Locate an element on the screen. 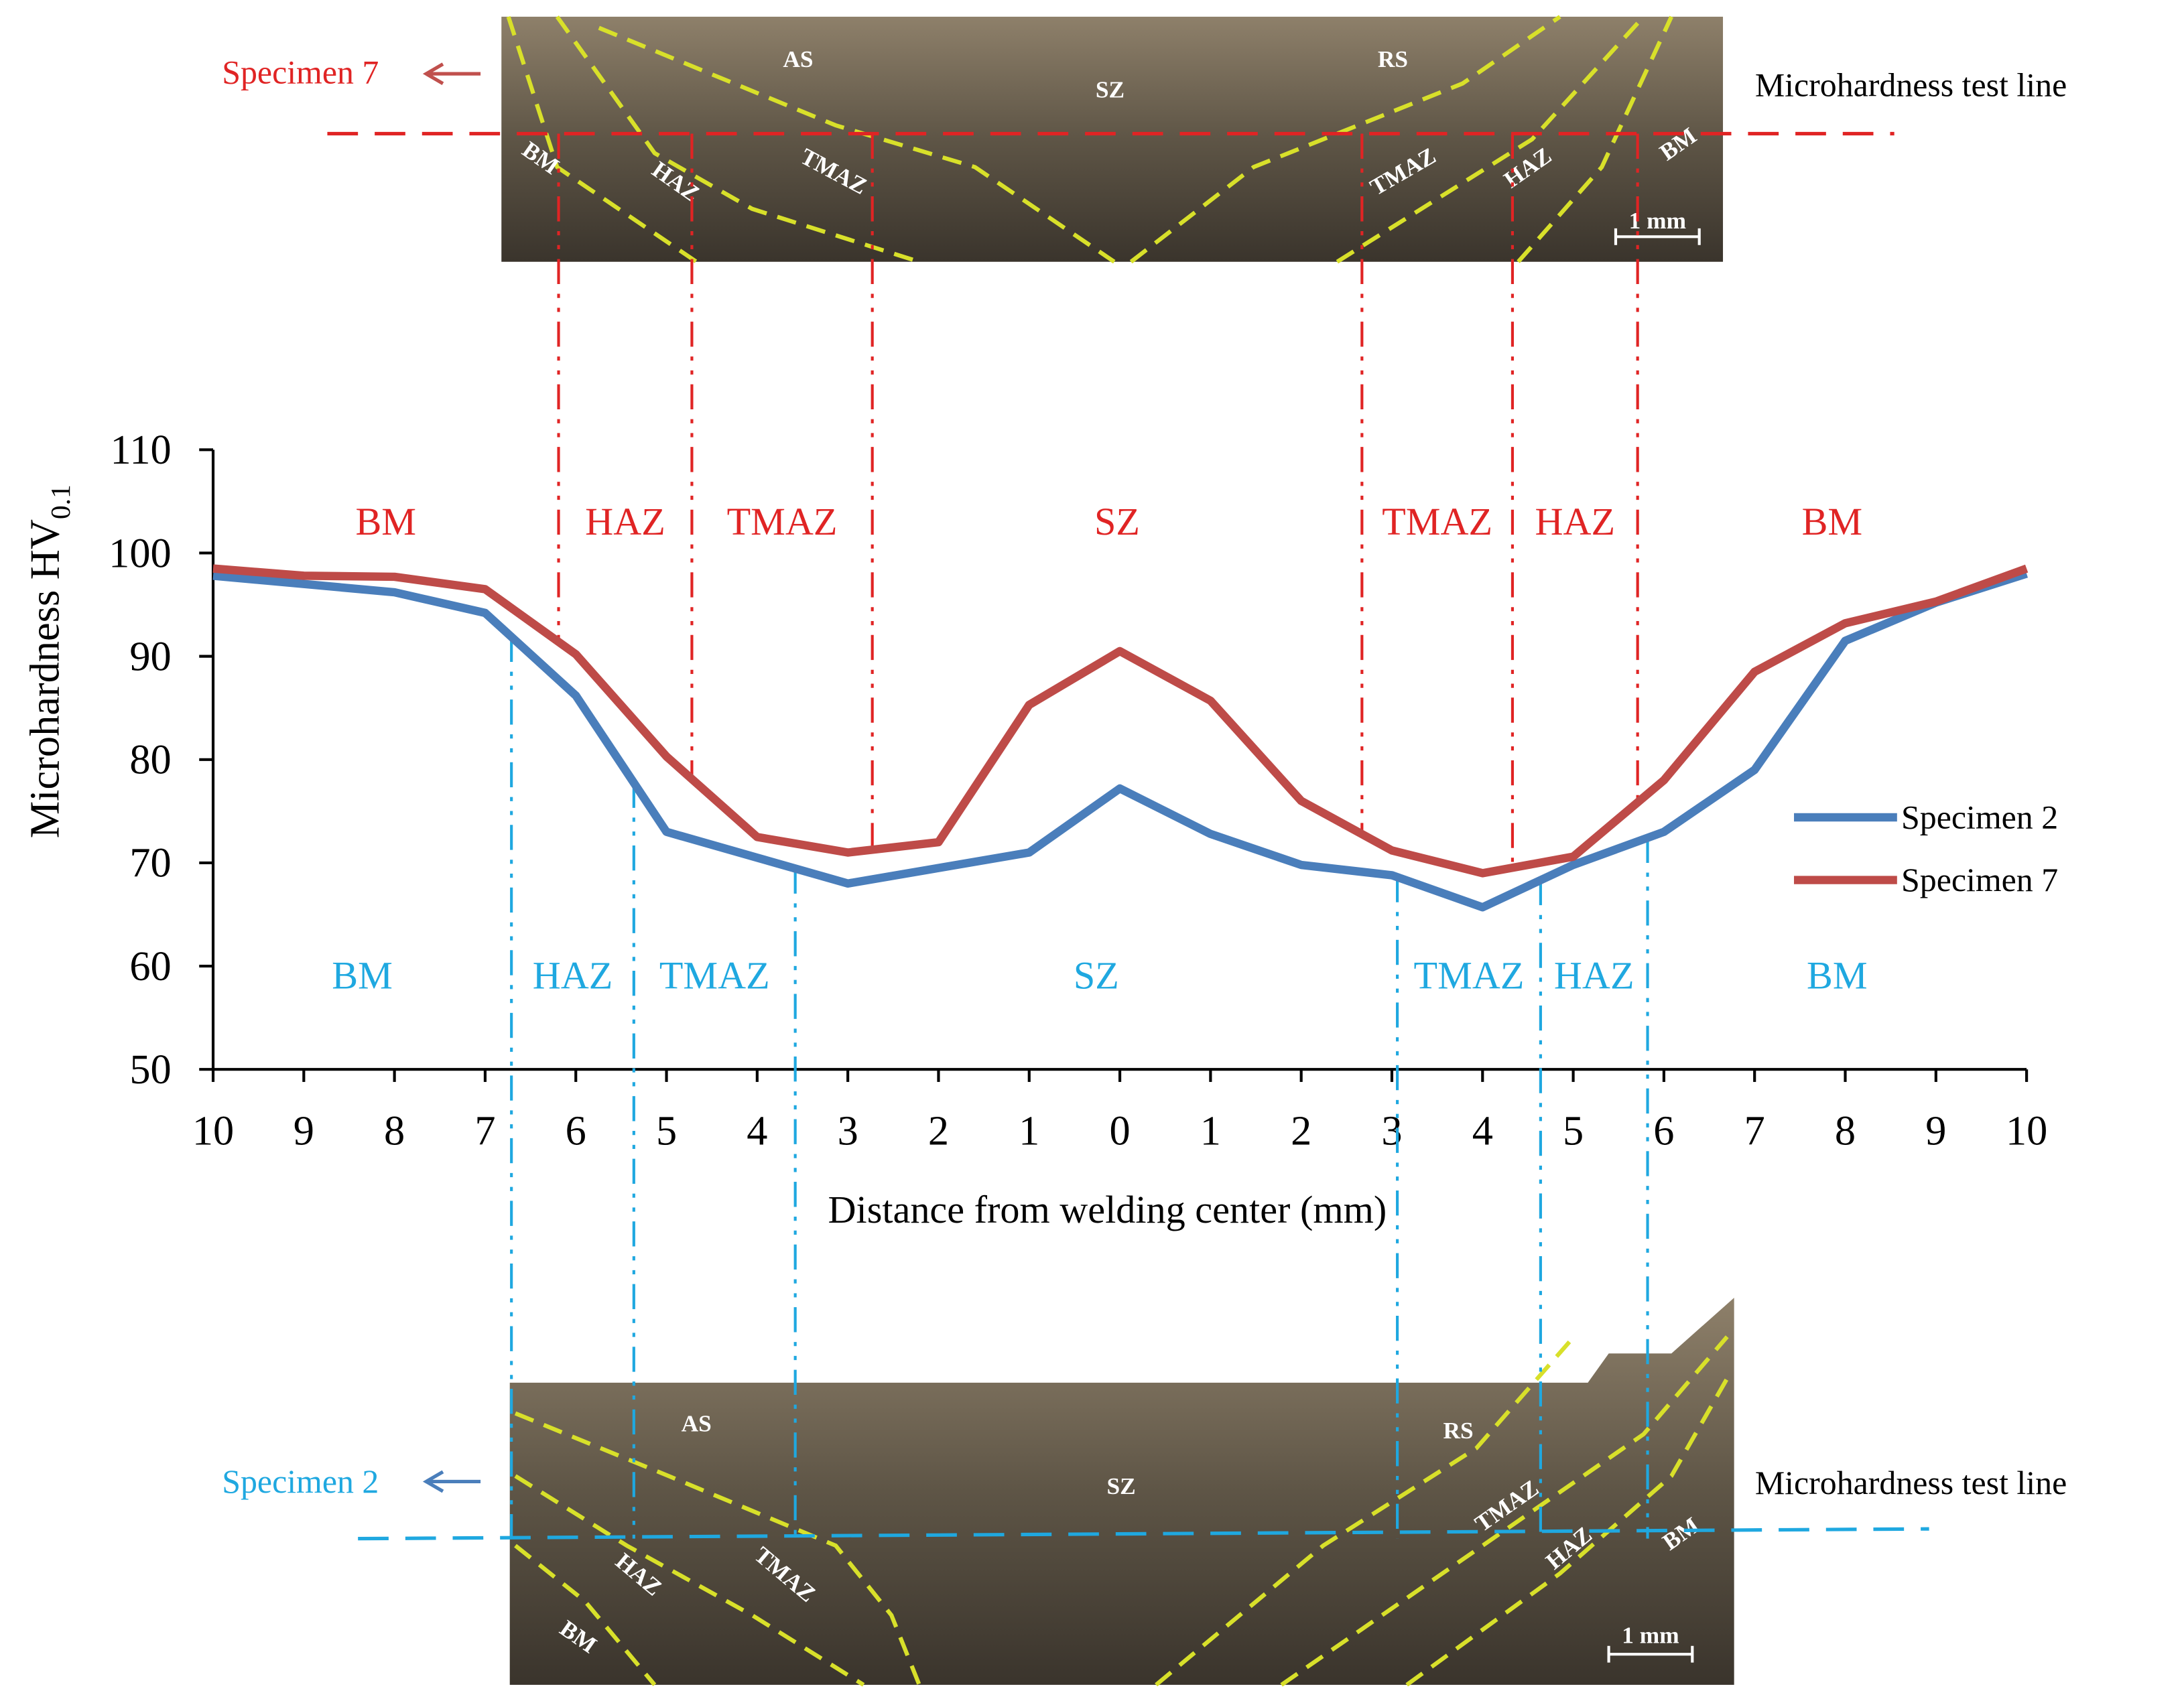  micrograph-top: AS SZ RS BM HAZ TMAZ TMAZ HAZ BM 1 mm is located at coordinates (1112, 139).